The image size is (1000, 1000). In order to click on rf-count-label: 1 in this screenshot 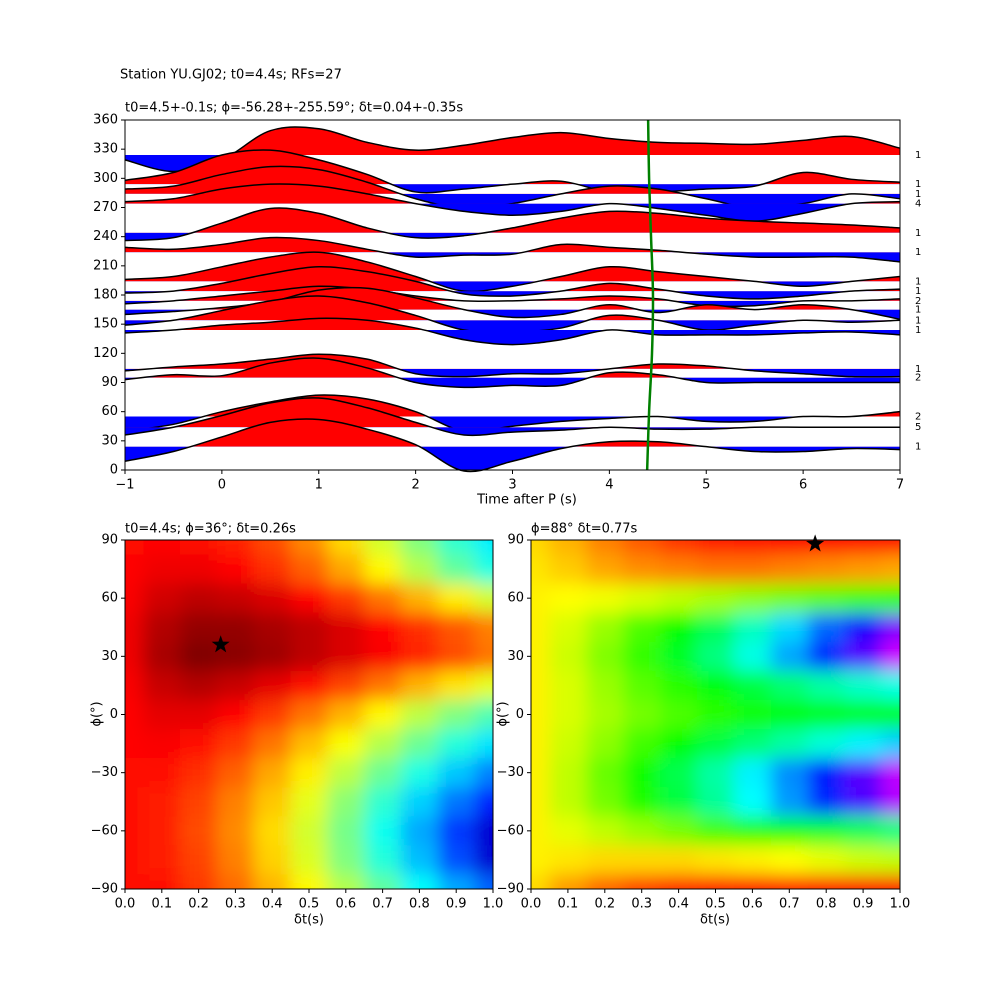, I will do `click(918, 194)`.